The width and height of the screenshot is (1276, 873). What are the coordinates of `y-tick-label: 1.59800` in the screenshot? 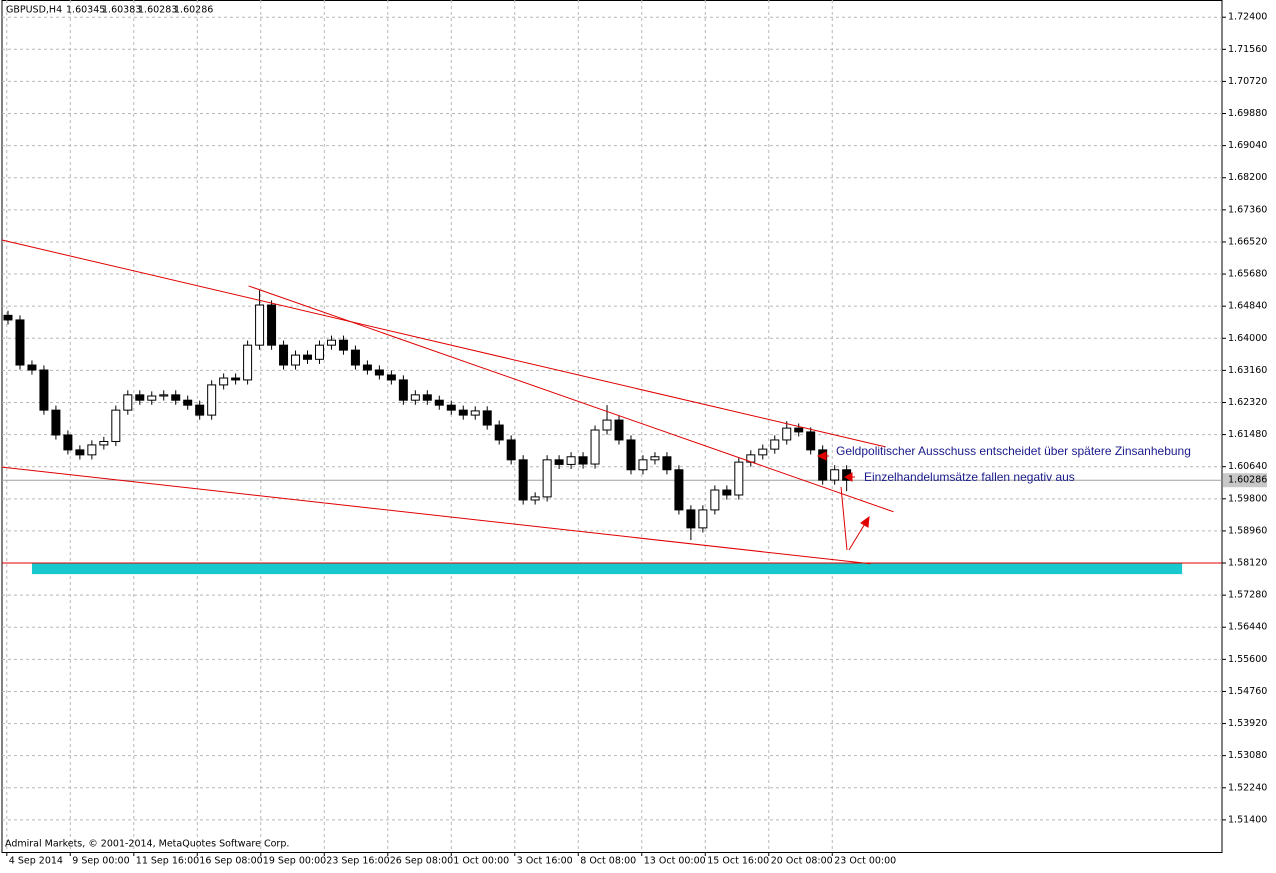 It's located at (1247, 498).